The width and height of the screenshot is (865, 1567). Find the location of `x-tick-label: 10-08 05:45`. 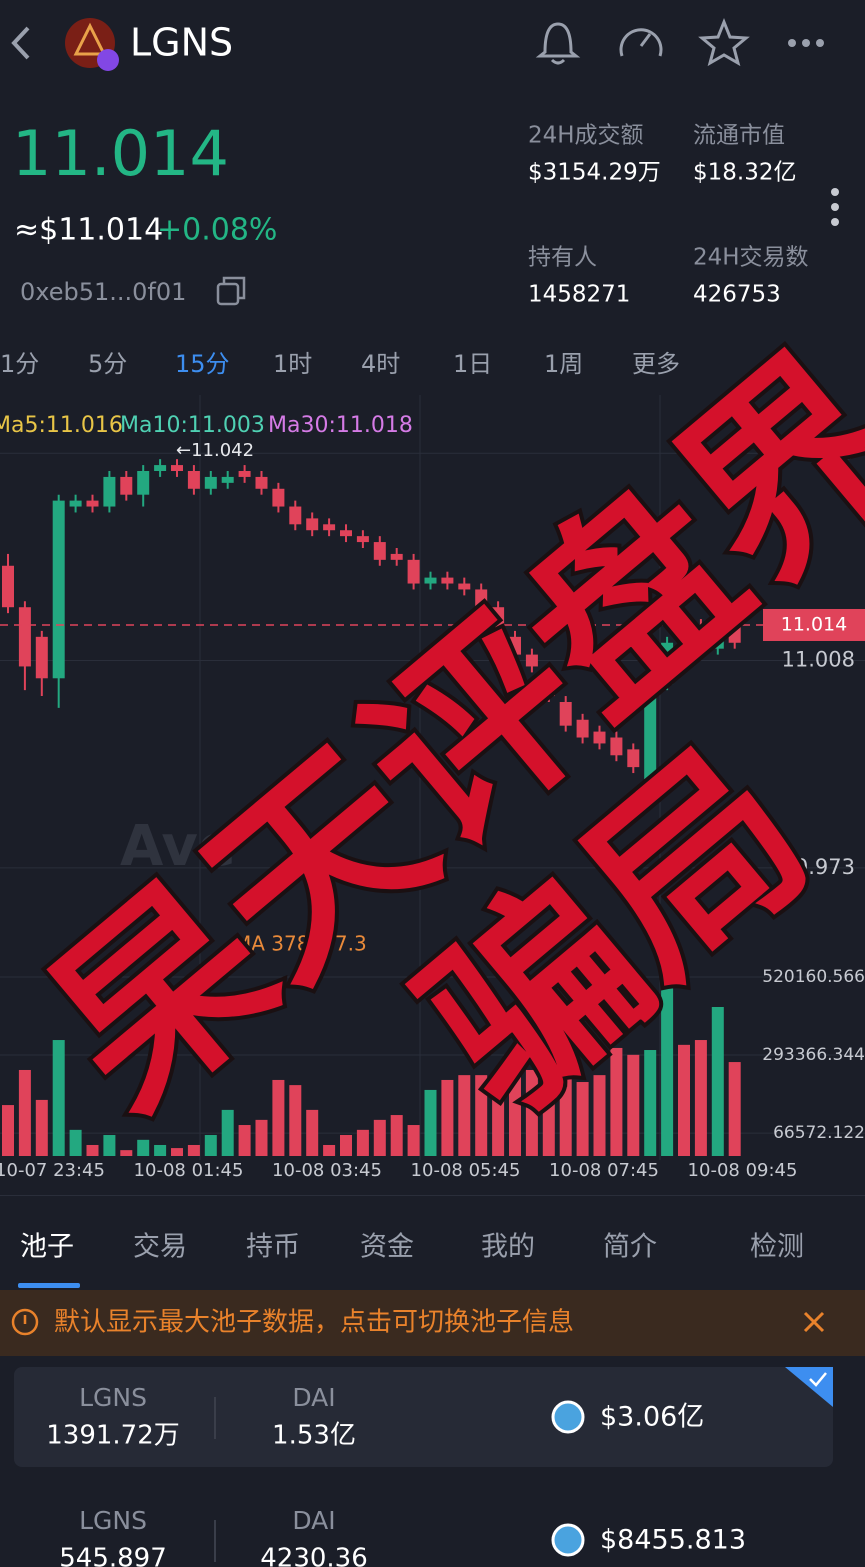

x-tick-label: 10-08 05:45 is located at coordinates (466, 1170).